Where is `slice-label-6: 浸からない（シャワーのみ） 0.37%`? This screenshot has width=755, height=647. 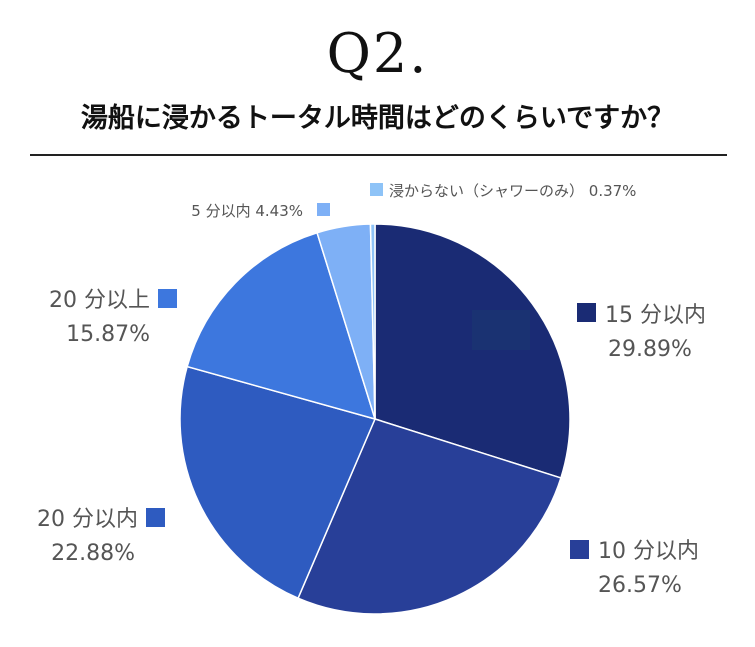 slice-label-6: 浸からない（シャワーのみ） 0.37% is located at coordinates (512, 191).